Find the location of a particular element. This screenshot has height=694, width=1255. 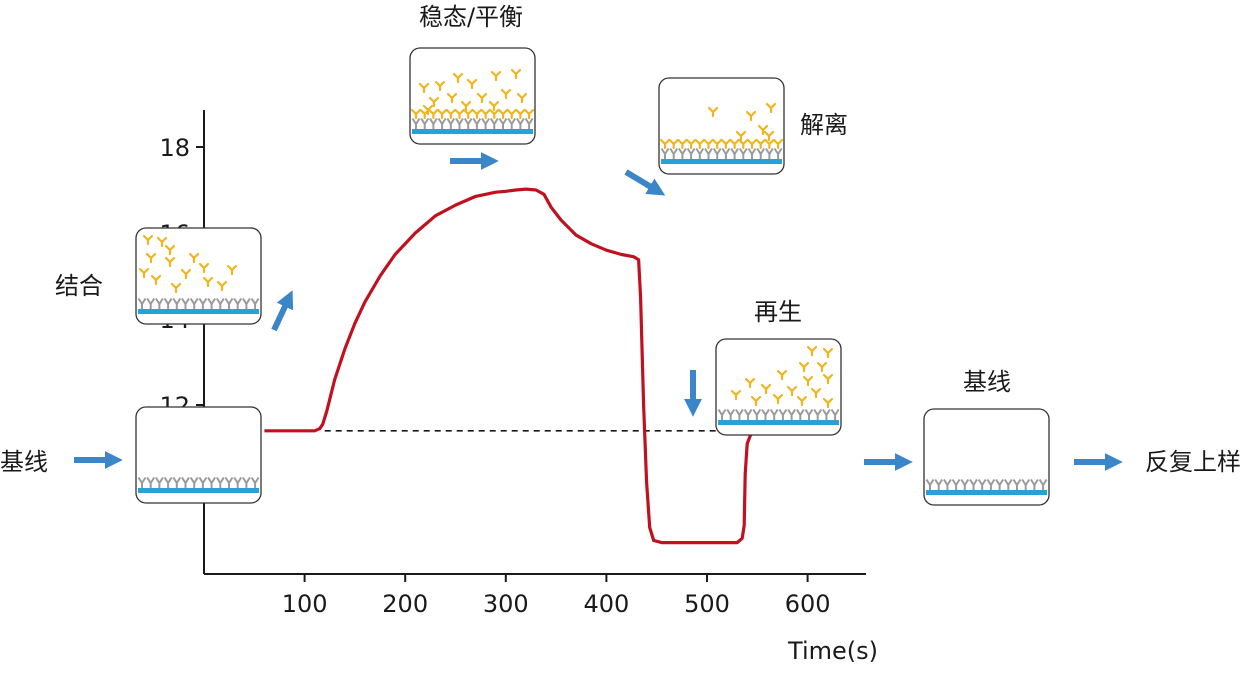

arrow-up-right-icon is located at coordinates (282, 311).